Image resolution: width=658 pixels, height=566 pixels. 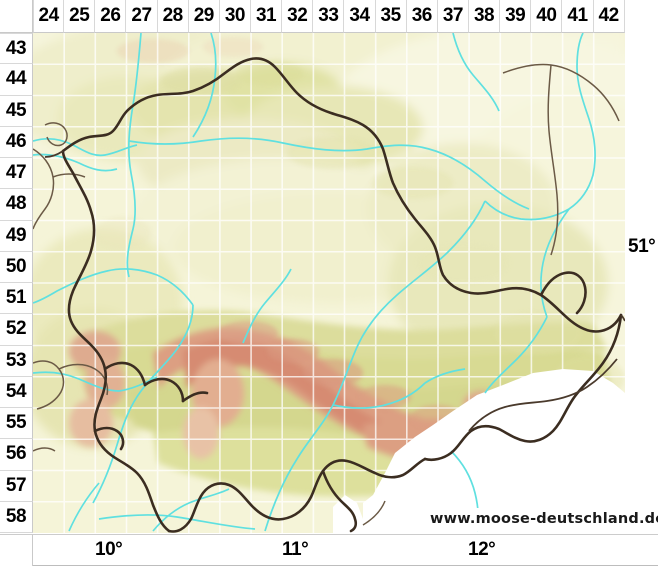 What do you see at coordinates (49, 16) in the screenshot?
I see `grid-column-label: 24` at bounding box center [49, 16].